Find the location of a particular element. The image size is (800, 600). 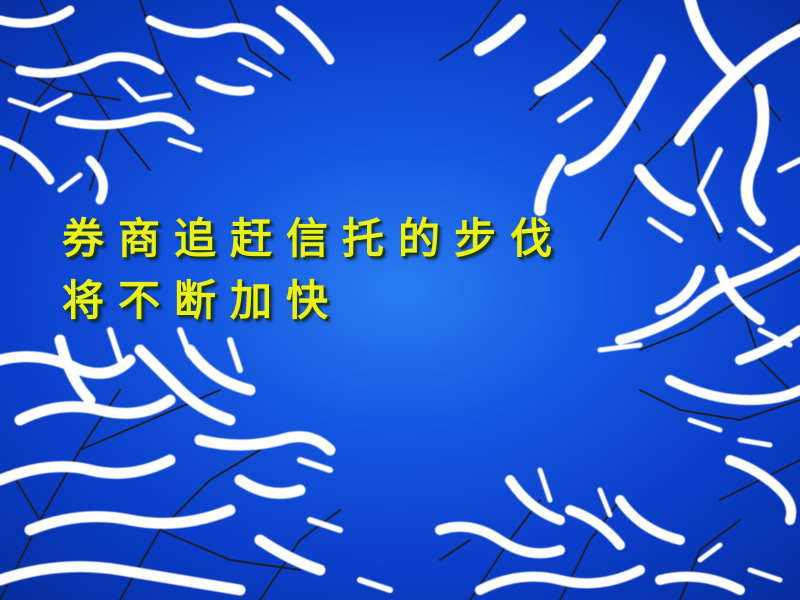

headline-line-1: 券商追赶信托的步伐 is located at coordinates (314, 238).